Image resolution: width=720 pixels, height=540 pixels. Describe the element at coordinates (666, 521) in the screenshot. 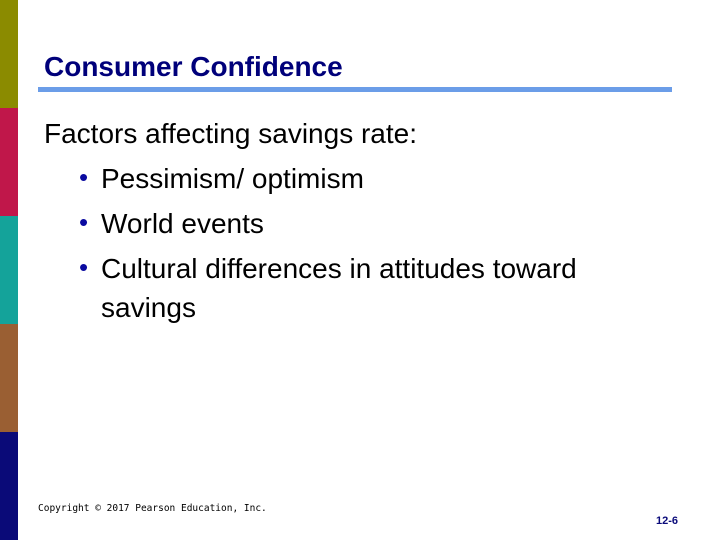

I see `page-number: 12-6` at that location.